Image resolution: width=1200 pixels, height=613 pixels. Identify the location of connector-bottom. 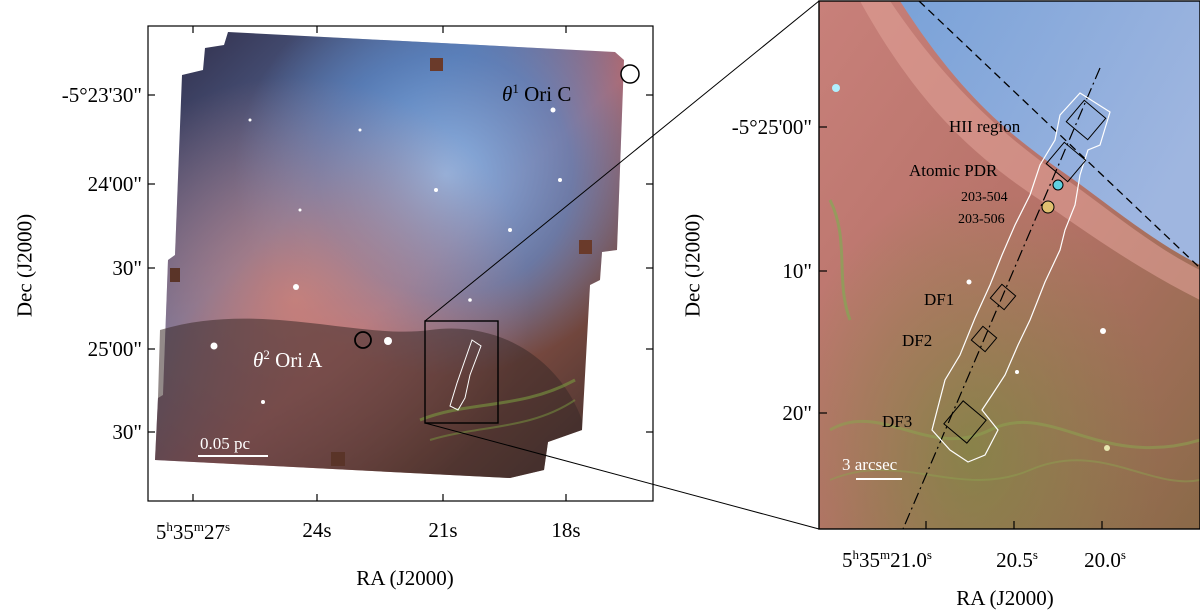
(622, 476).